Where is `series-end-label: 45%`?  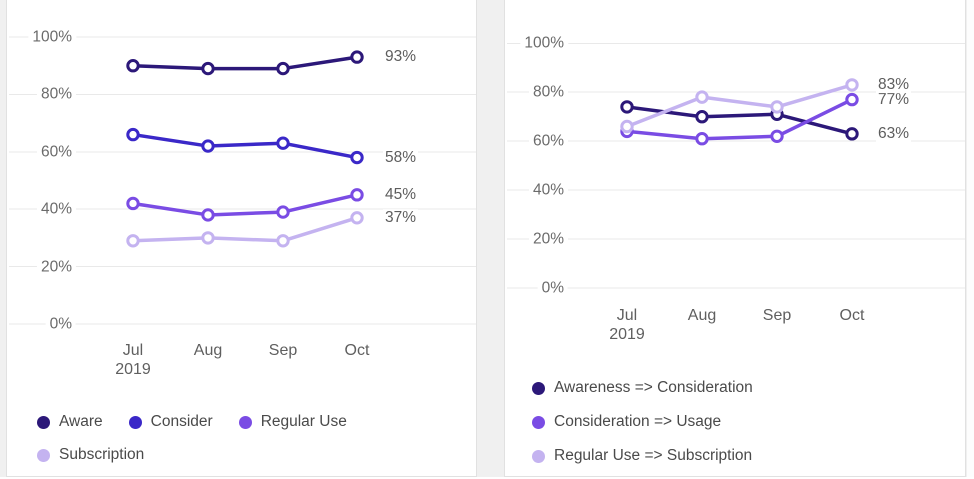 series-end-label: 45% is located at coordinates (401, 194).